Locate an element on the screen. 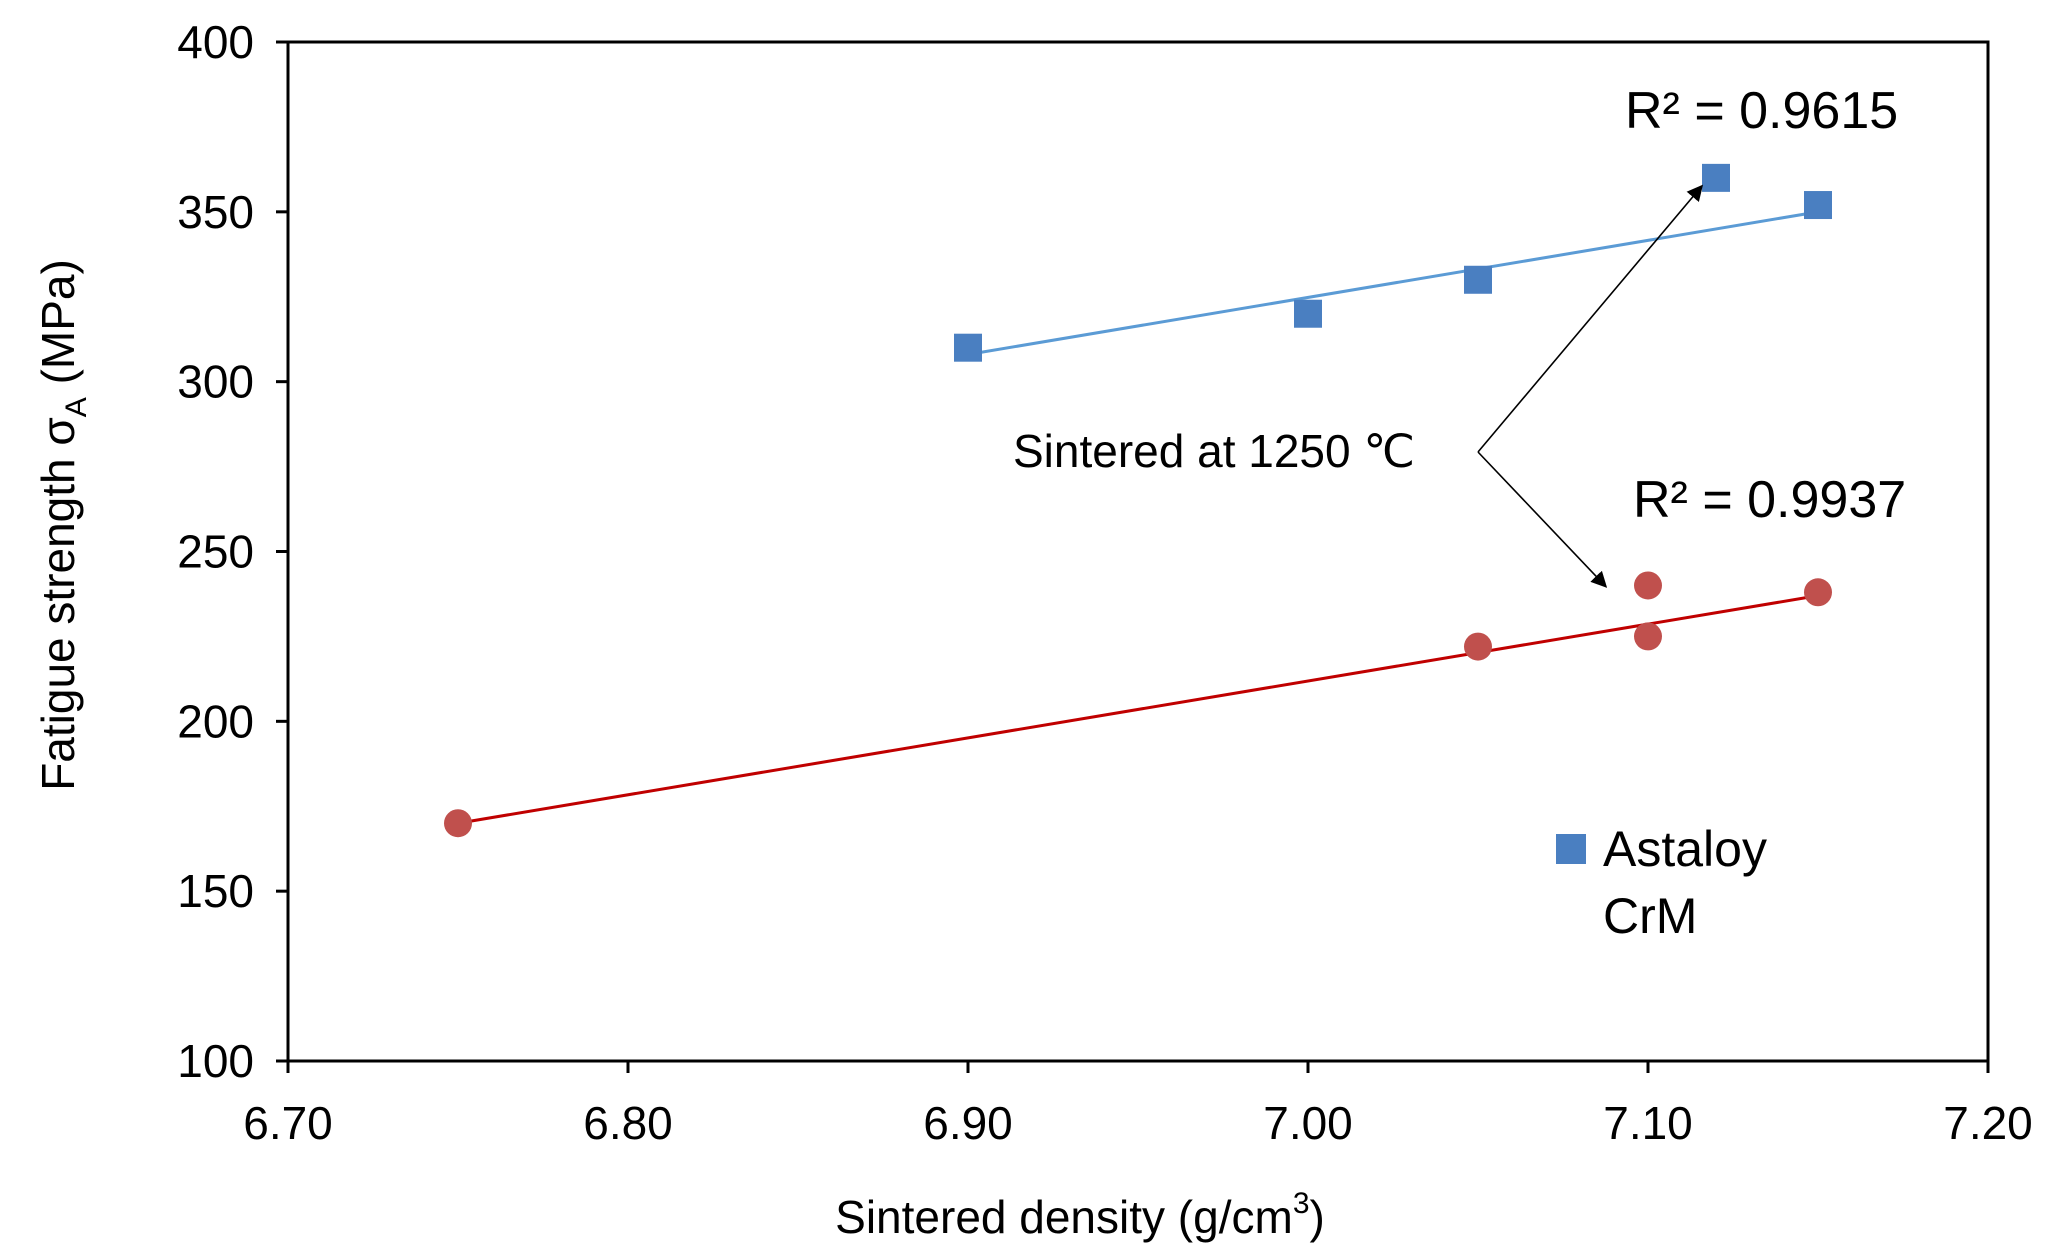  x-axis-title-main: Sintered density (g/cm is located at coordinates (1064, 1217).